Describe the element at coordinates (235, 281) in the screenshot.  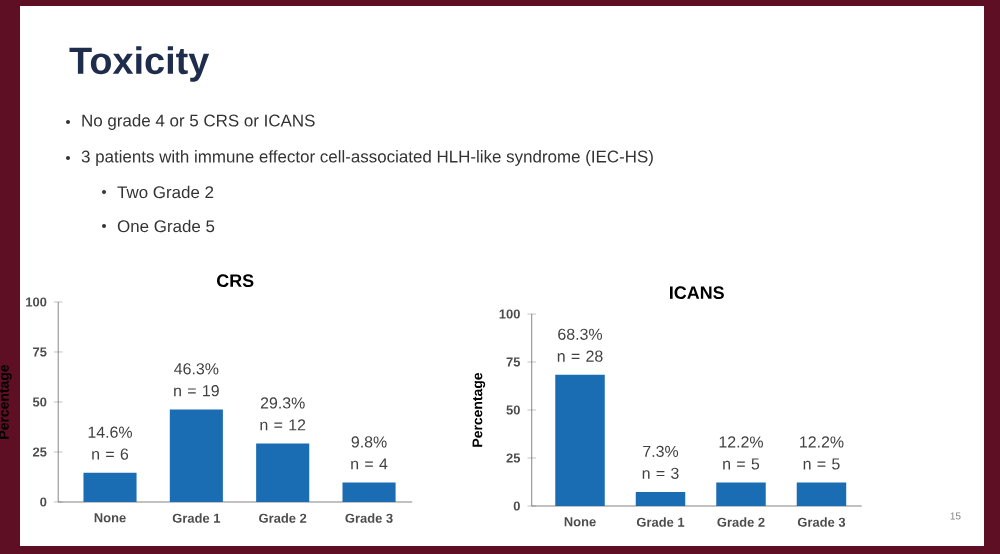
I see `chart-title: CRS` at that location.